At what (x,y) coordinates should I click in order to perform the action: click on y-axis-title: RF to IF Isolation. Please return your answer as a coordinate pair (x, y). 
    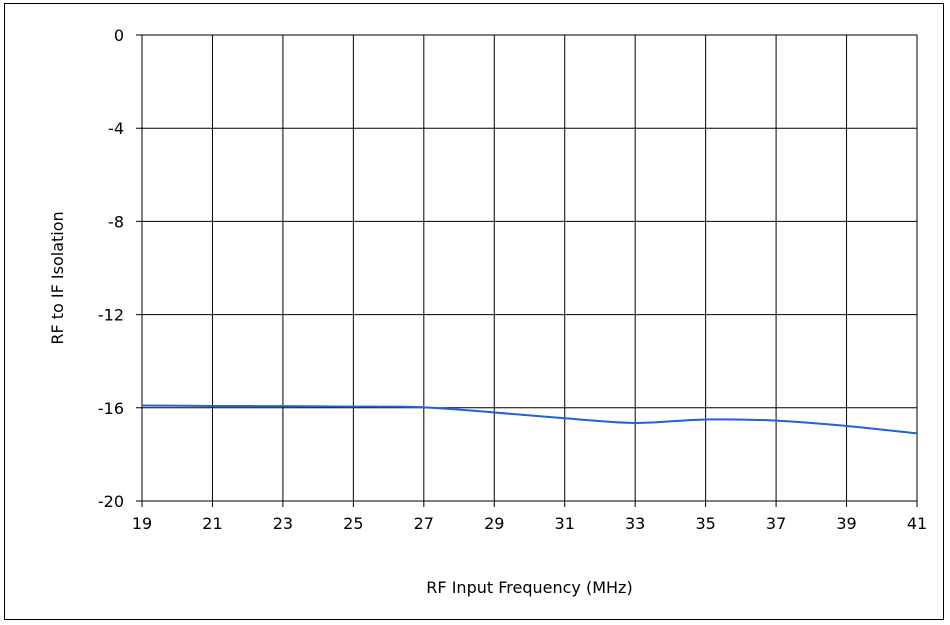
    Looking at the image, I should click on (57, 277).